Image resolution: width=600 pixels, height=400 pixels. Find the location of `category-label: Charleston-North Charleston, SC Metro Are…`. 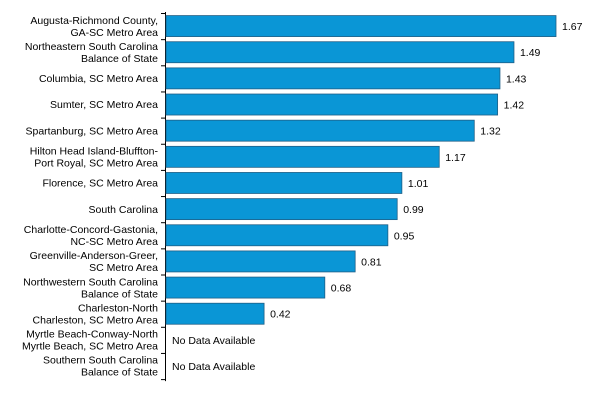

category-label: Charleston-North Charleston, SC Metro Are… is located at coordinates (96, 314).